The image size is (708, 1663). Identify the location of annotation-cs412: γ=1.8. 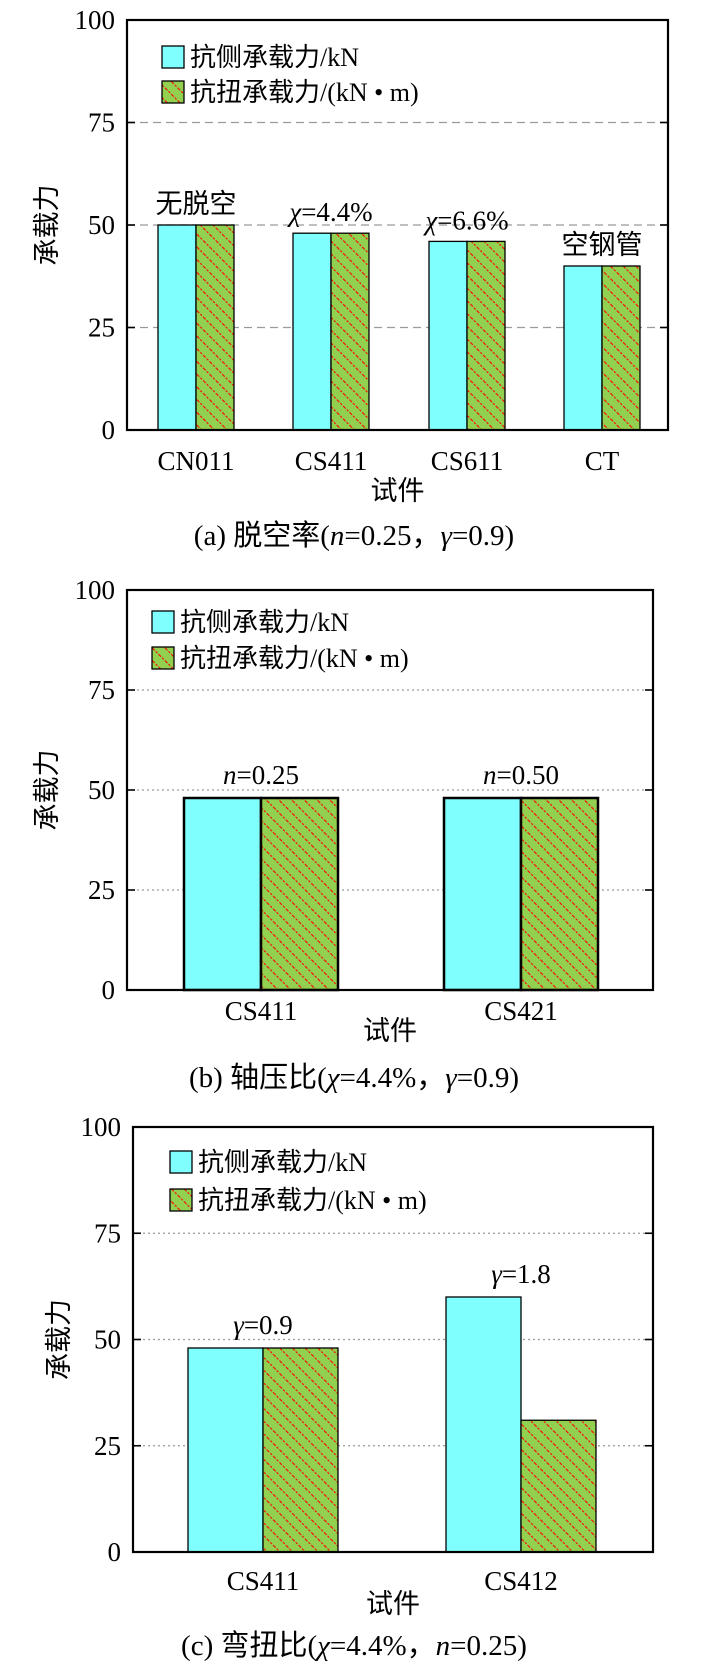
(521, 1274).